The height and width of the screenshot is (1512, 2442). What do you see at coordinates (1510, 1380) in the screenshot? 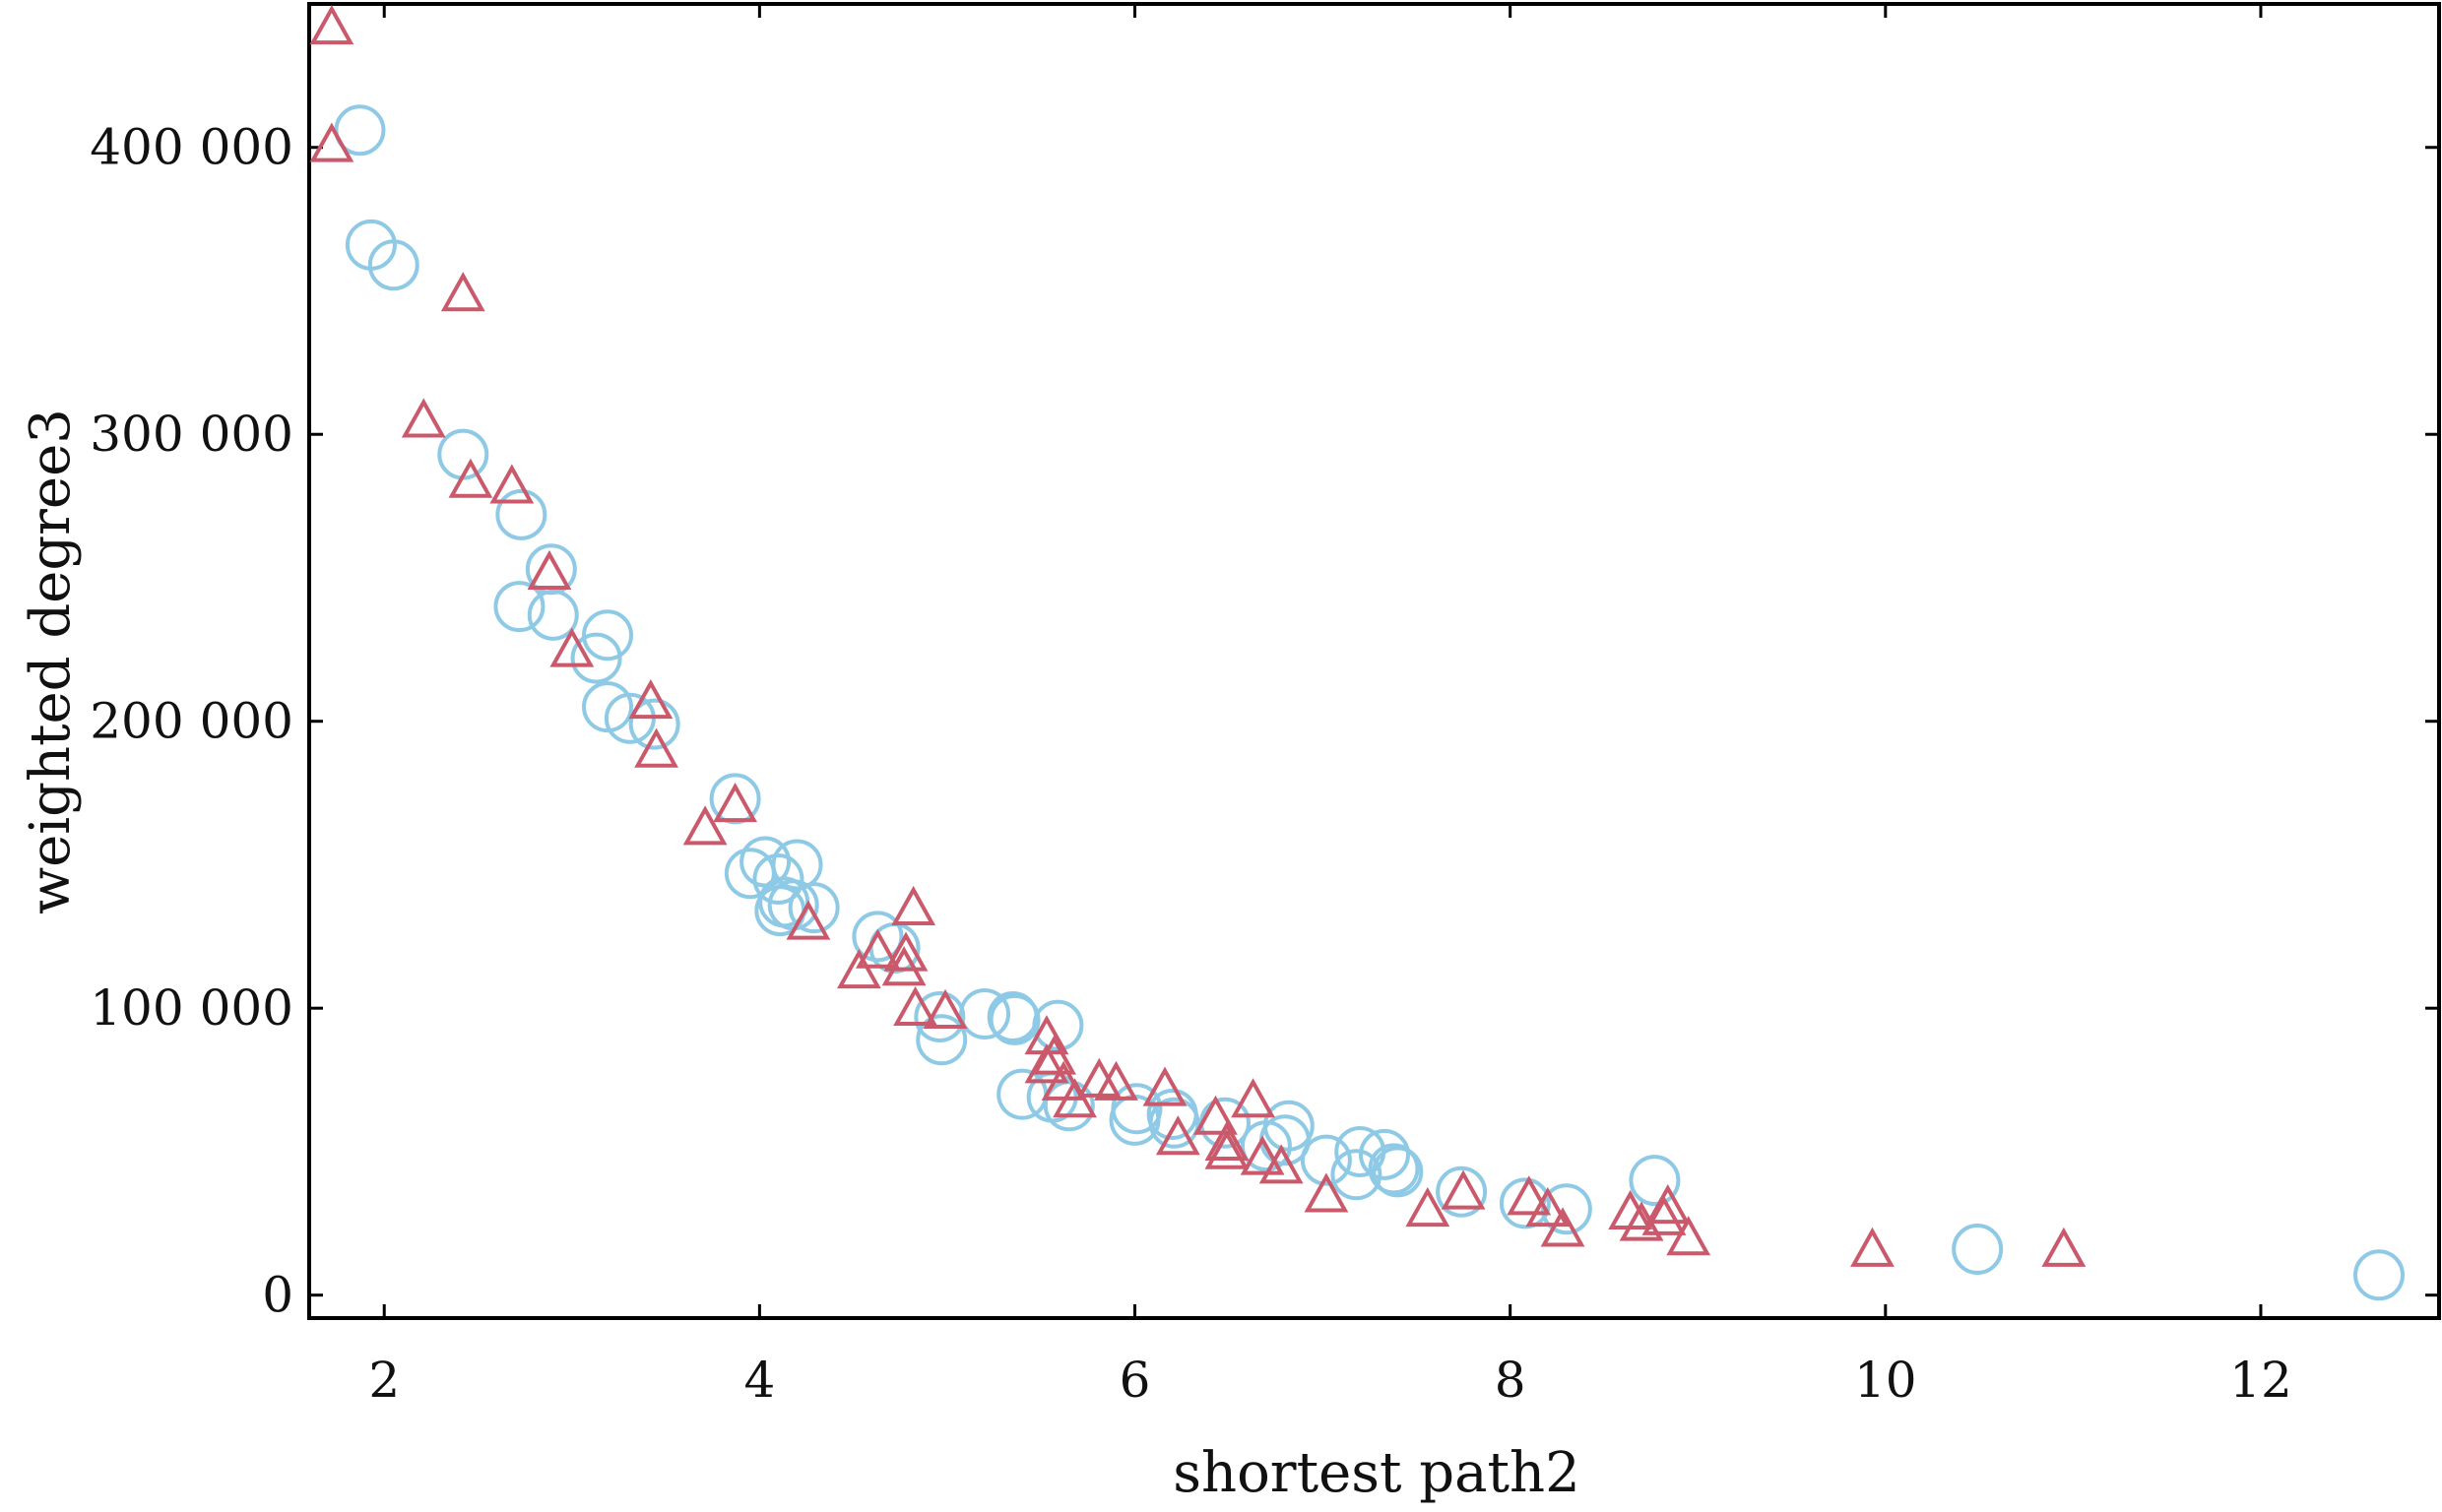
I see `x-tick-label: 8` at bounding box center [1510, 1380].